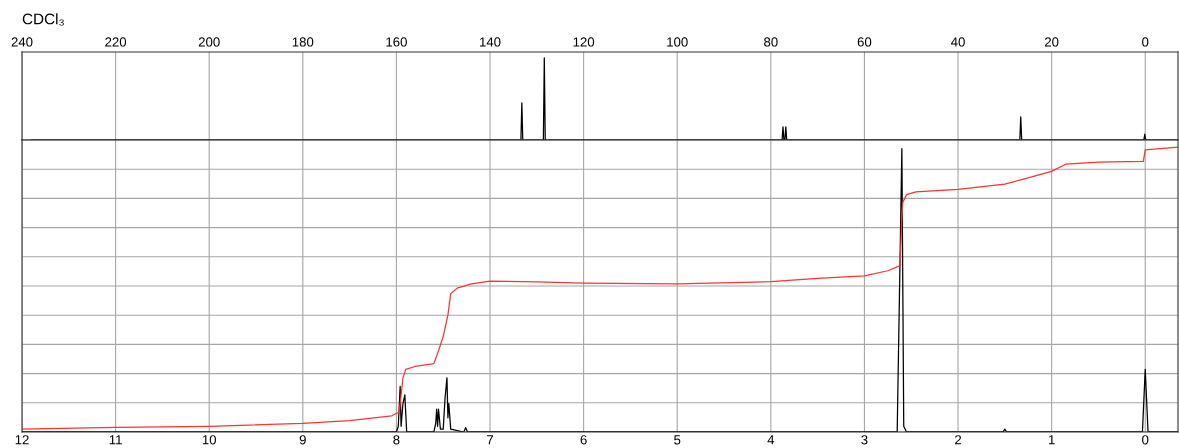  I want to click on x-tick-label: 1, so click(1051, 440).